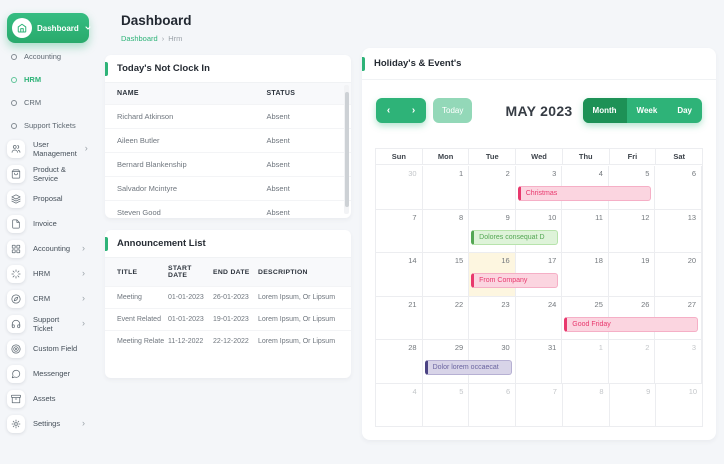  What do you see at coordinates (47, 148) in the screenshot?
I see `sidebar-item-user-management: User Management ›` at bounding box center [47, 148].